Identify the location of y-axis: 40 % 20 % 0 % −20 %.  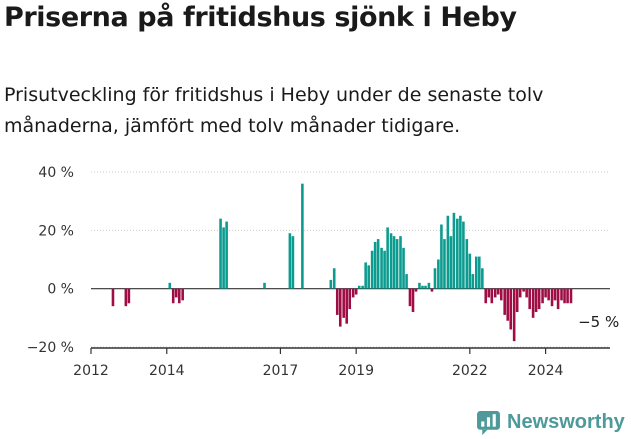
(50, 260).